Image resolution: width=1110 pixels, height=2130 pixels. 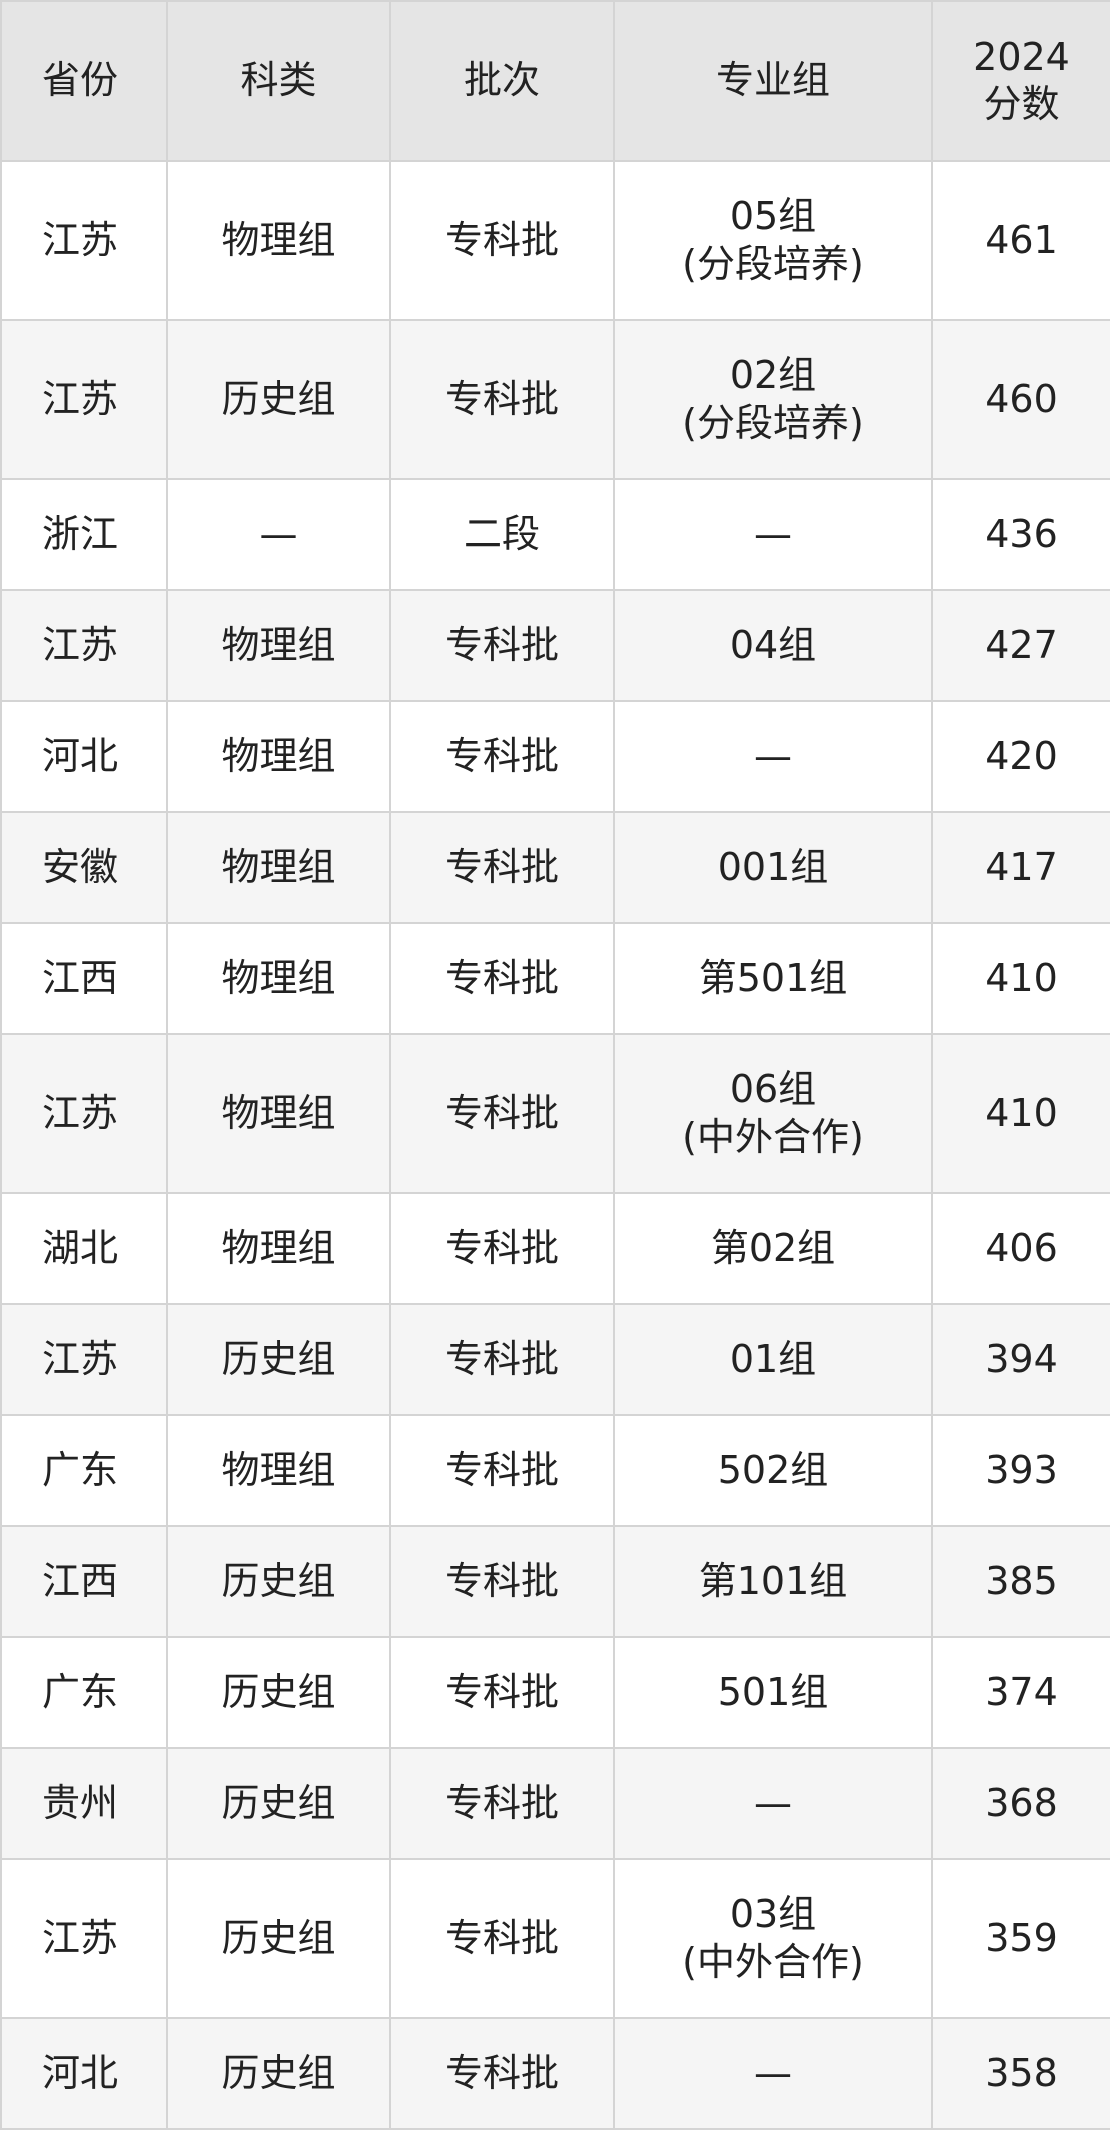 What do you see at coordinates (1020, 1938) in the screenshot?
I see `table-cell: 359` at bounding box center [1020, 1938].